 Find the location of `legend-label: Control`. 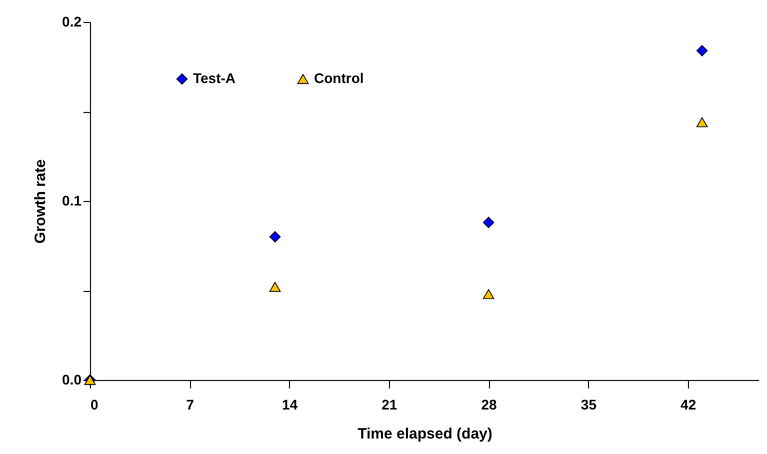

legend-label: Control is located at coordinates (339, 78).